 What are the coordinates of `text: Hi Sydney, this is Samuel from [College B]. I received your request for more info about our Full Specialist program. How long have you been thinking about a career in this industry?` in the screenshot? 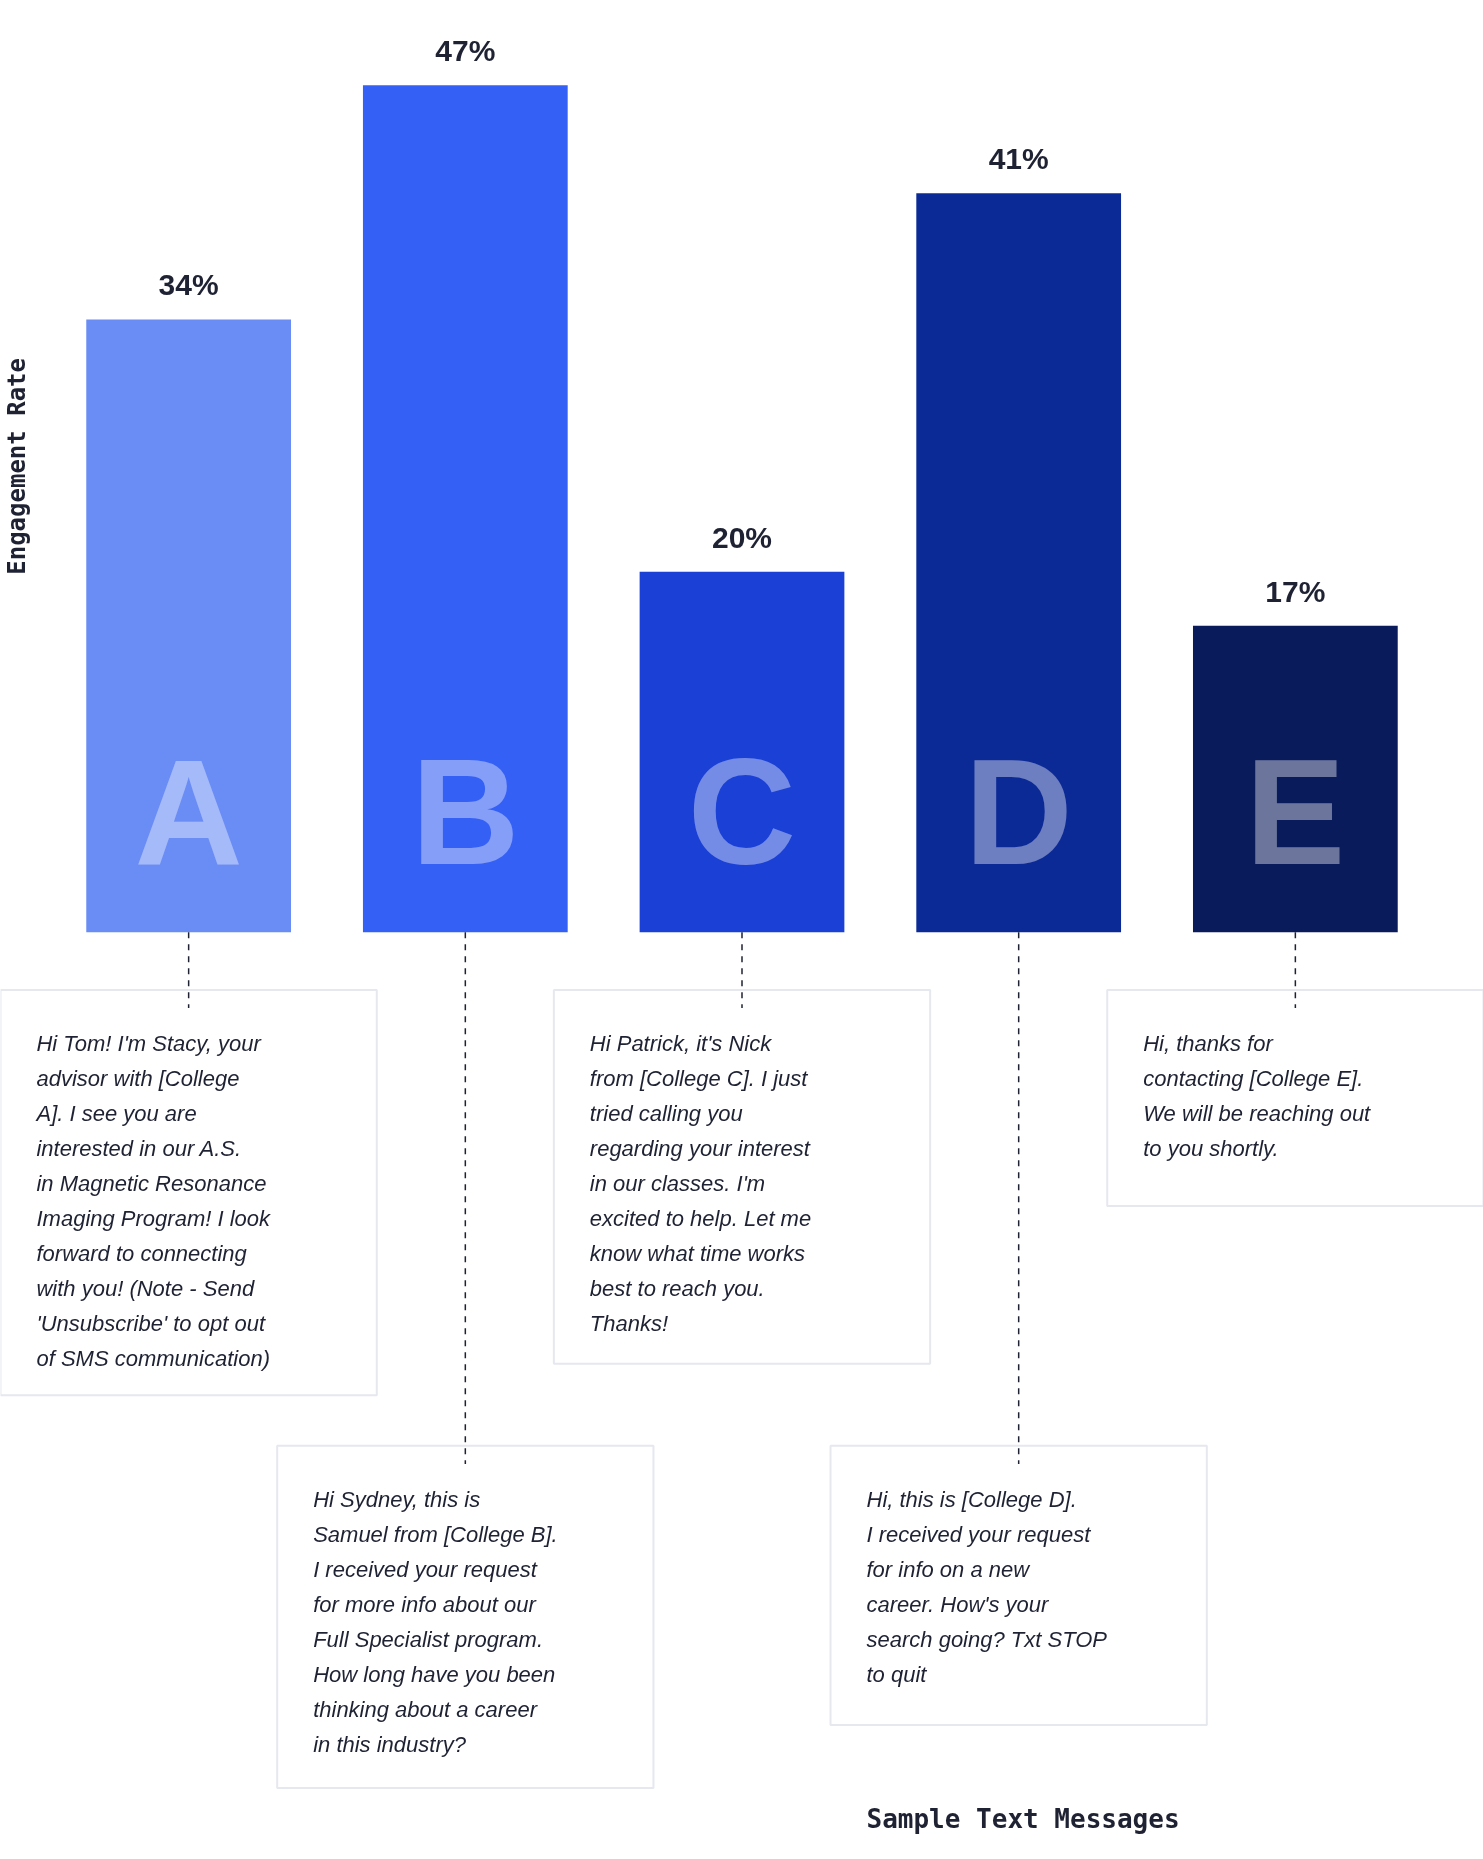 It's located at (435, 1622).